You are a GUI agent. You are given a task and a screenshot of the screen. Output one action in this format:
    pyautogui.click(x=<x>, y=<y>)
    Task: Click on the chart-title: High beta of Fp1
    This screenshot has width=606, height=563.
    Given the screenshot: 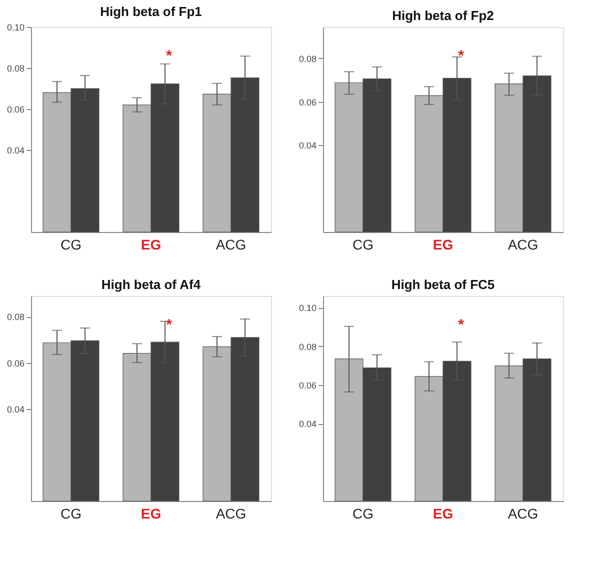 What is the action you would take?
    pyautogui.click(x=151, y=11)
    